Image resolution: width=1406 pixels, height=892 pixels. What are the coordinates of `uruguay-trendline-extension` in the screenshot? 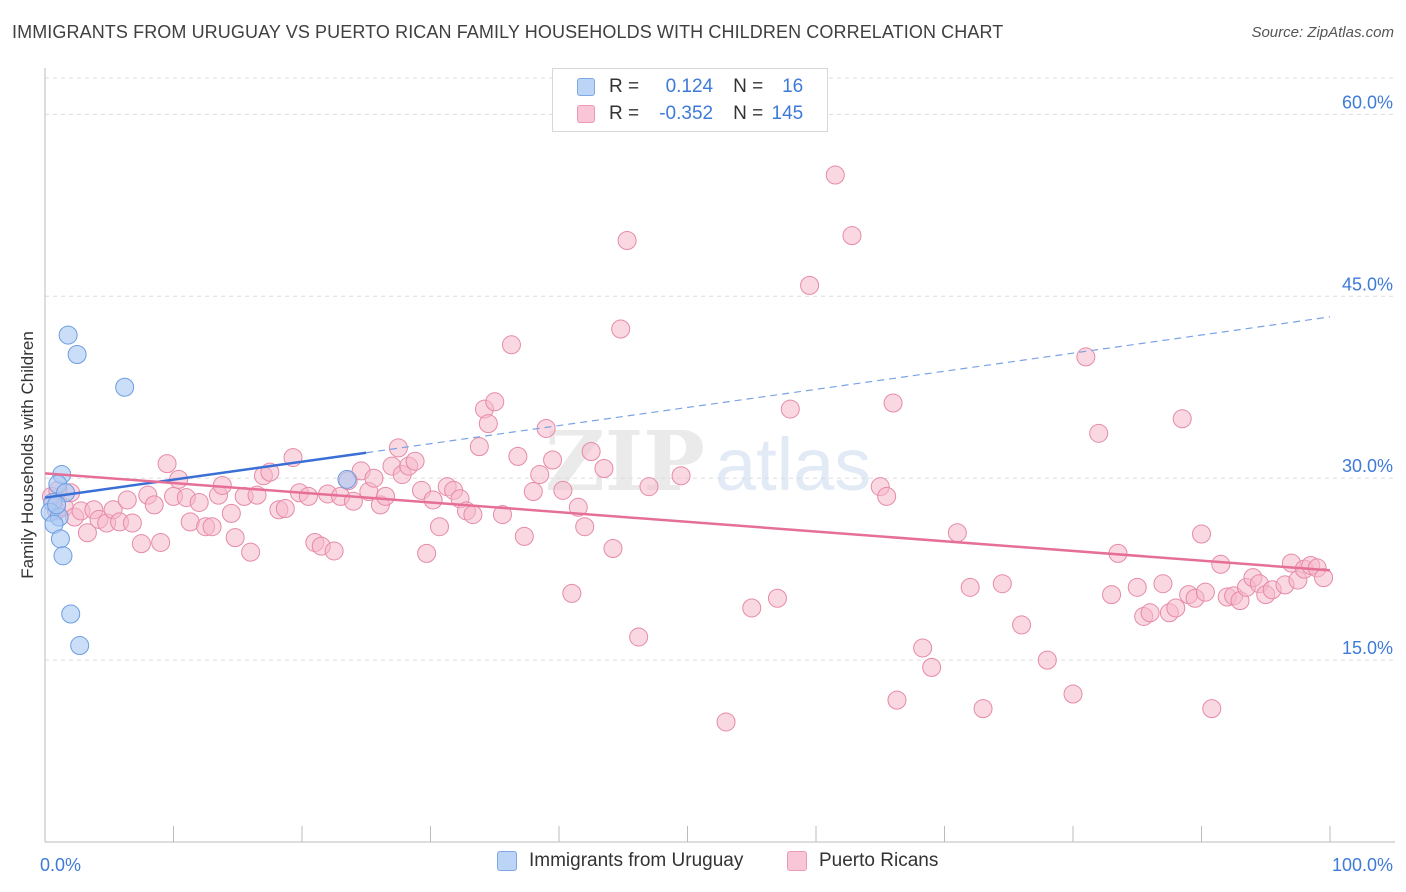 It's located at (848, 385).